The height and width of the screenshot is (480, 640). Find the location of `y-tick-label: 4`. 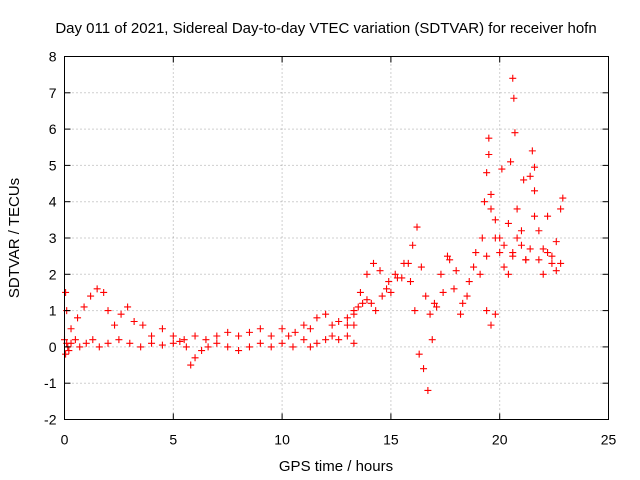

y-tick-label: 4 is located at coordinates (53, 202).